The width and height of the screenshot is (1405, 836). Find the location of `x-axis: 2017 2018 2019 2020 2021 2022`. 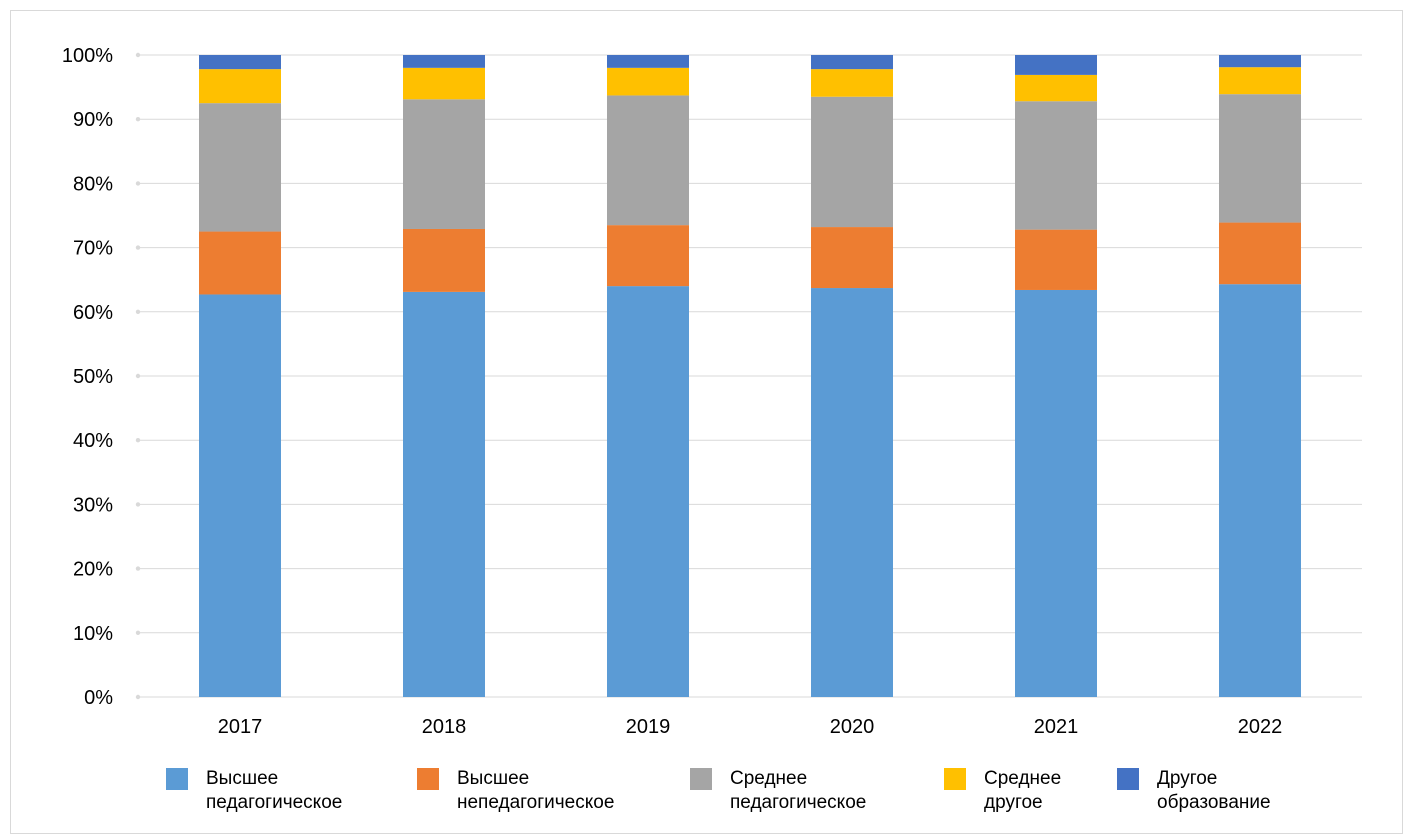

x-axis: 2017 2018 2019 2020 2021 2022 is located at coordinates (750, 727).